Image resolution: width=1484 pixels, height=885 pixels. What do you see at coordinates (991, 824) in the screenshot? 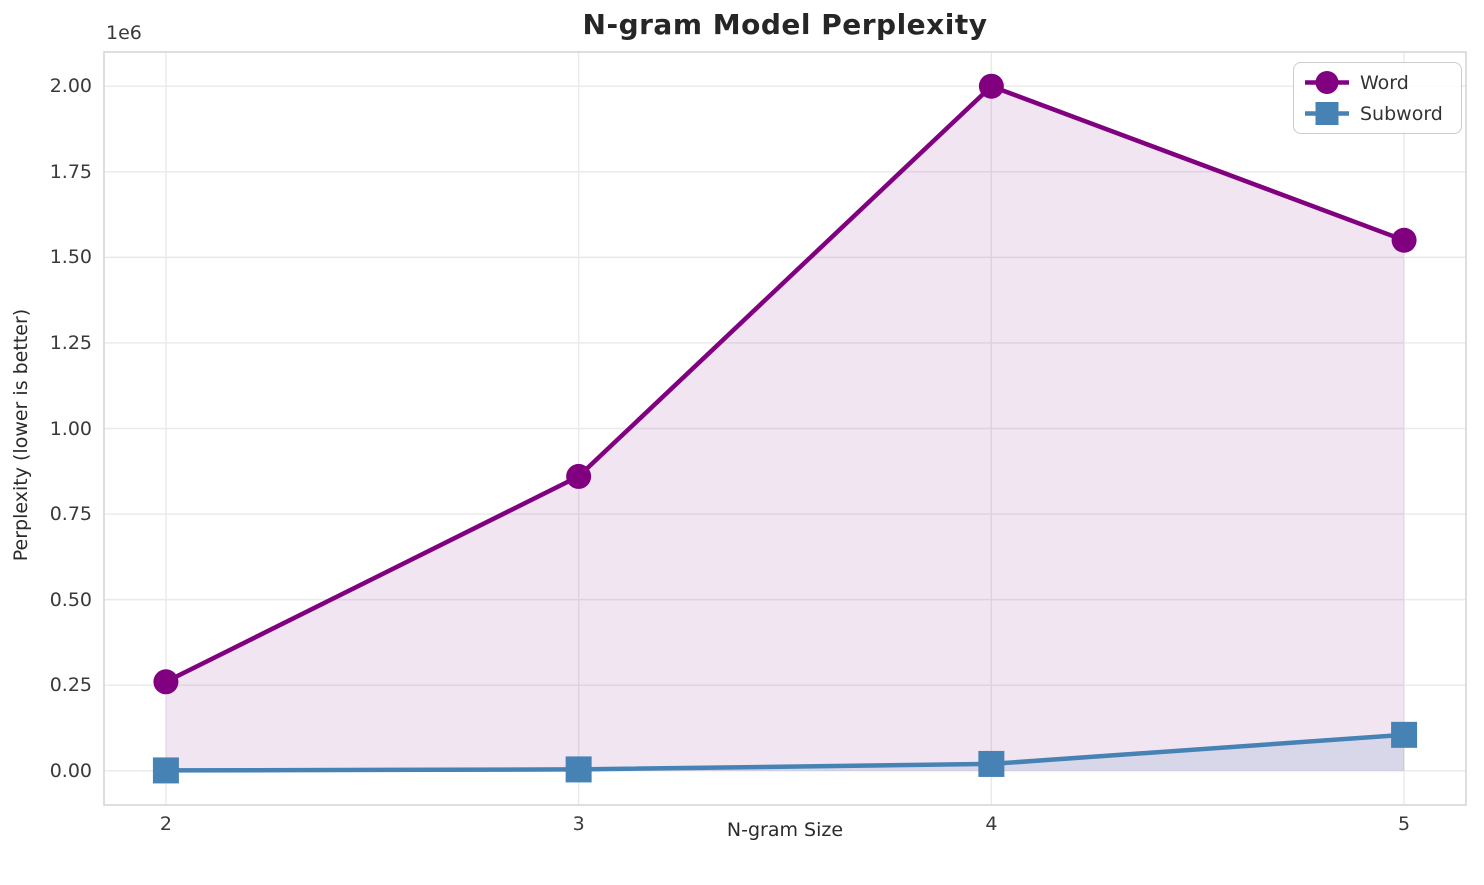
I see `x-tick-label: 4` at bounding box center [991, 824].